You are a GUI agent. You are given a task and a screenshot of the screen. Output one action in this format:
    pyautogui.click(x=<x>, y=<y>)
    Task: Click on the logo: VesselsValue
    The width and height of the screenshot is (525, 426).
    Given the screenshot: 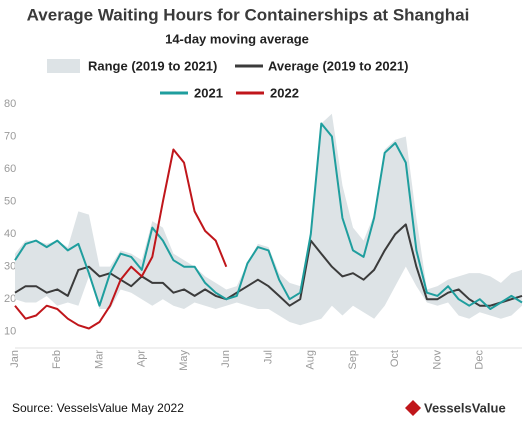 What is the action you would take?
    pyautogui.click(x=455, y=408)
    